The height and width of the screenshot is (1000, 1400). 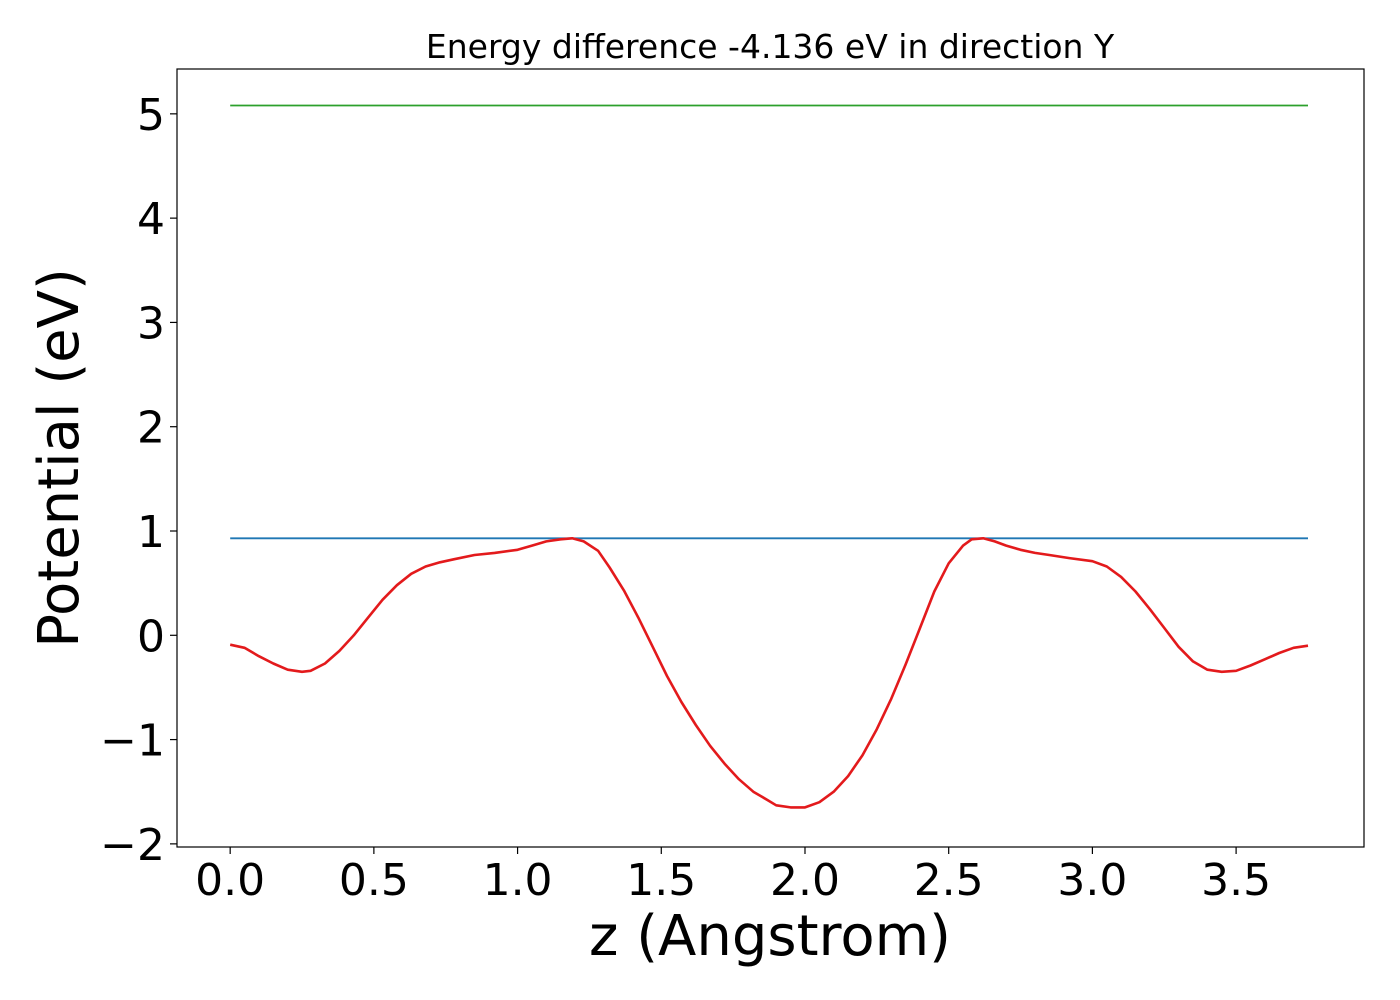 What do you see at coordinates (151, 428) in the screenshot?
I see `y-tick-label: 2` at bounding box center [151, 428].